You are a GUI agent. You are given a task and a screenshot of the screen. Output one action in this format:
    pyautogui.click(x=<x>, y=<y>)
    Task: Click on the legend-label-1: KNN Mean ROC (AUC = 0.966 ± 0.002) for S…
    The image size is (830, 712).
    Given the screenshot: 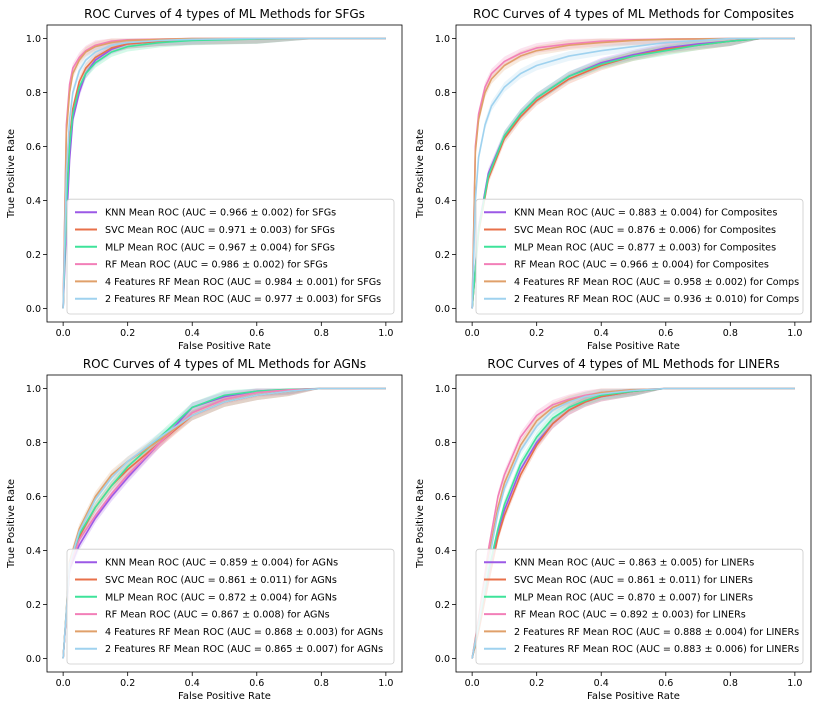 What is the action you would take?
    pyautogui.click(x=220, y=213)
    